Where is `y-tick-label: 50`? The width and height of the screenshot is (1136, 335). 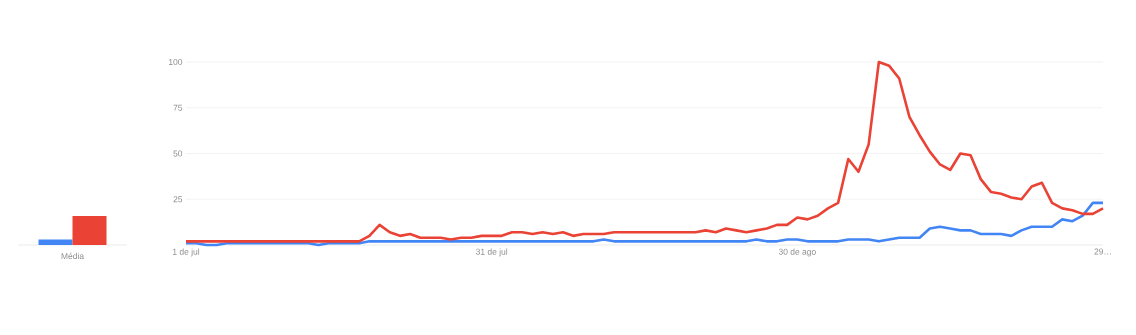 y-tick-label: 50 is located at coordinates (178, 153).